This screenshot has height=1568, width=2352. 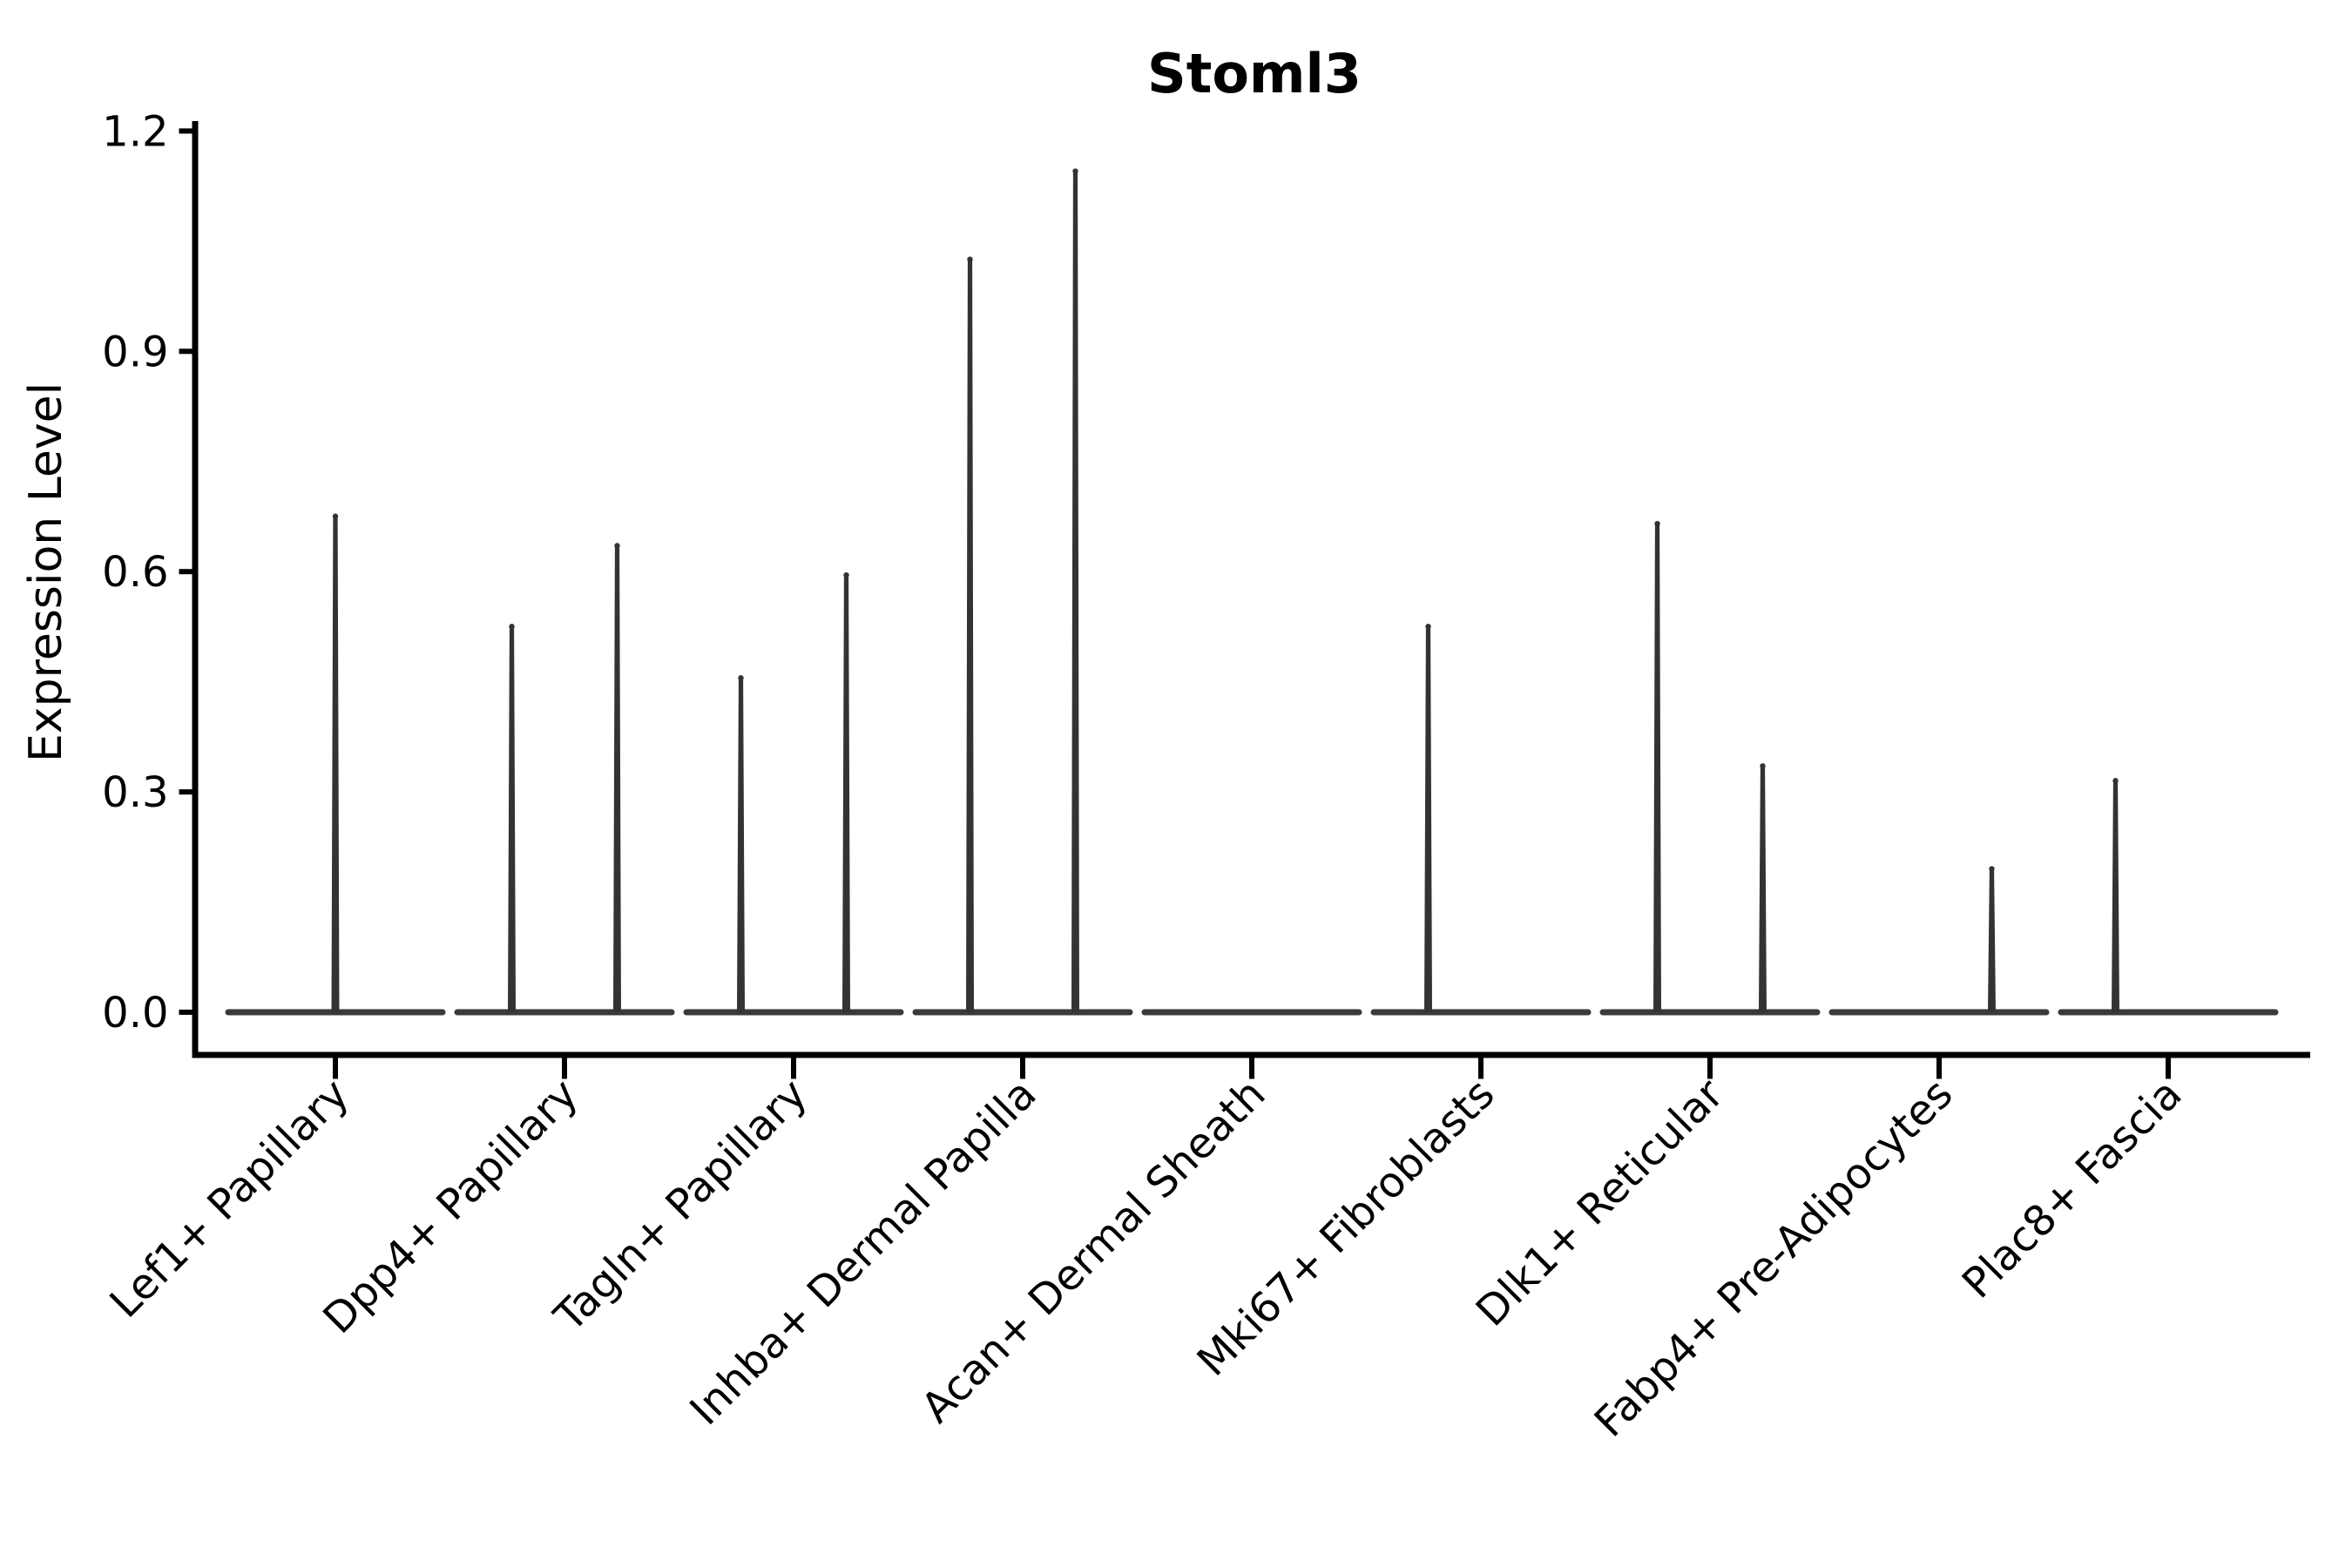 I want to click on y-tick-label: 0.6, so click(x=135, y=572).